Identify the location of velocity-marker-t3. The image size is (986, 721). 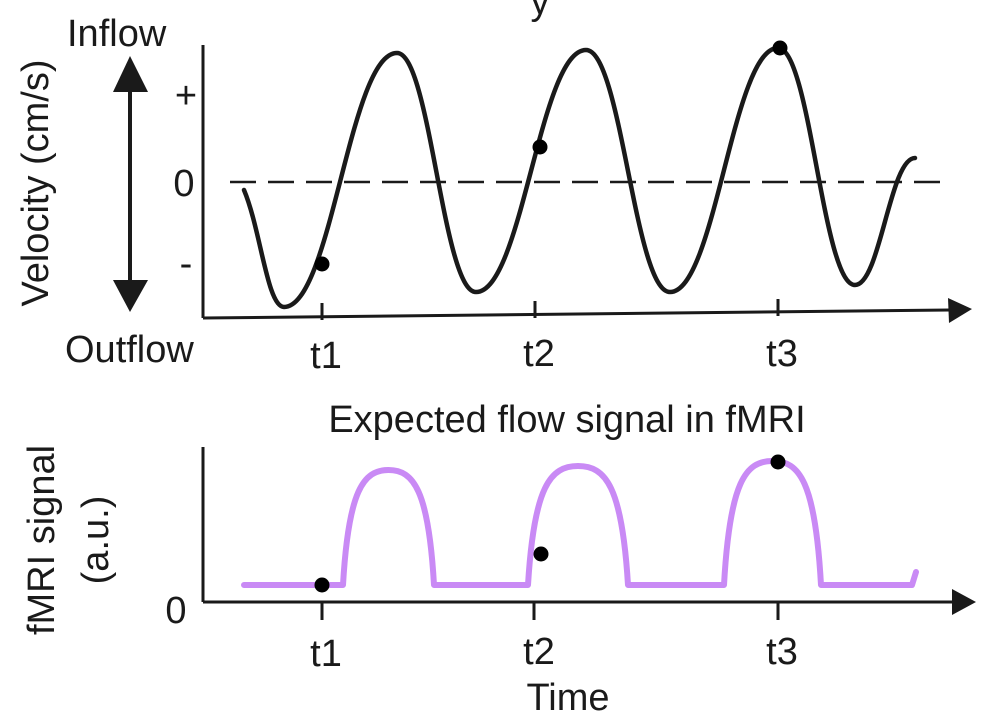
(780, 48).